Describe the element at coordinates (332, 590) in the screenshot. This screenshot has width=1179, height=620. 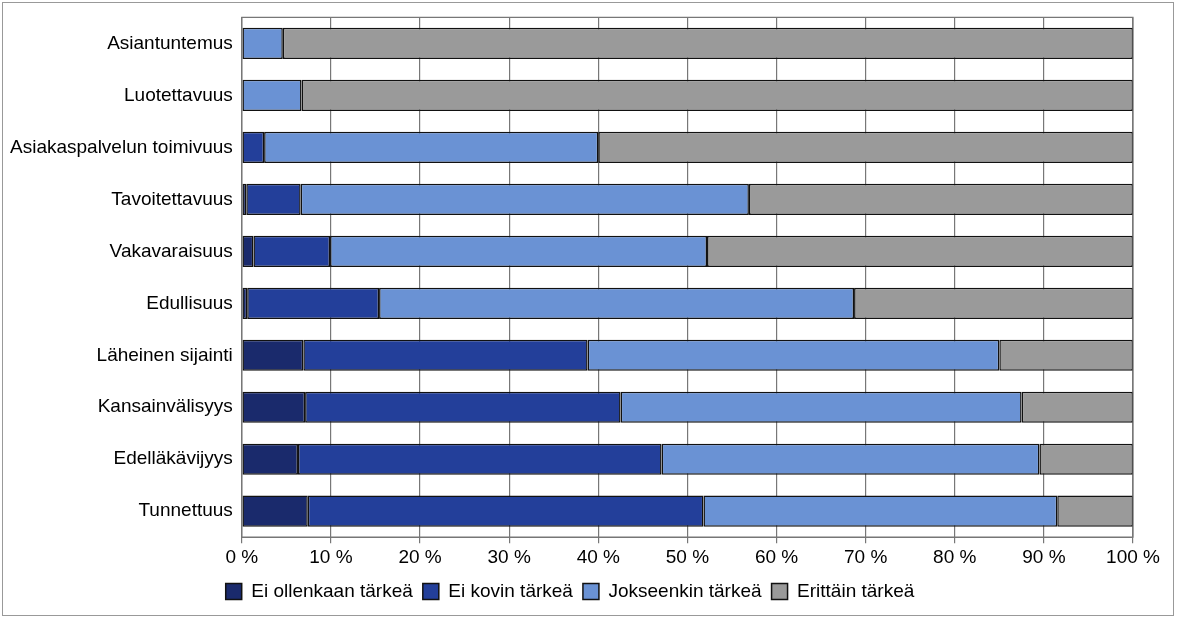
I see `legend-label: Ei ollenkaan tärkeä` at that location.